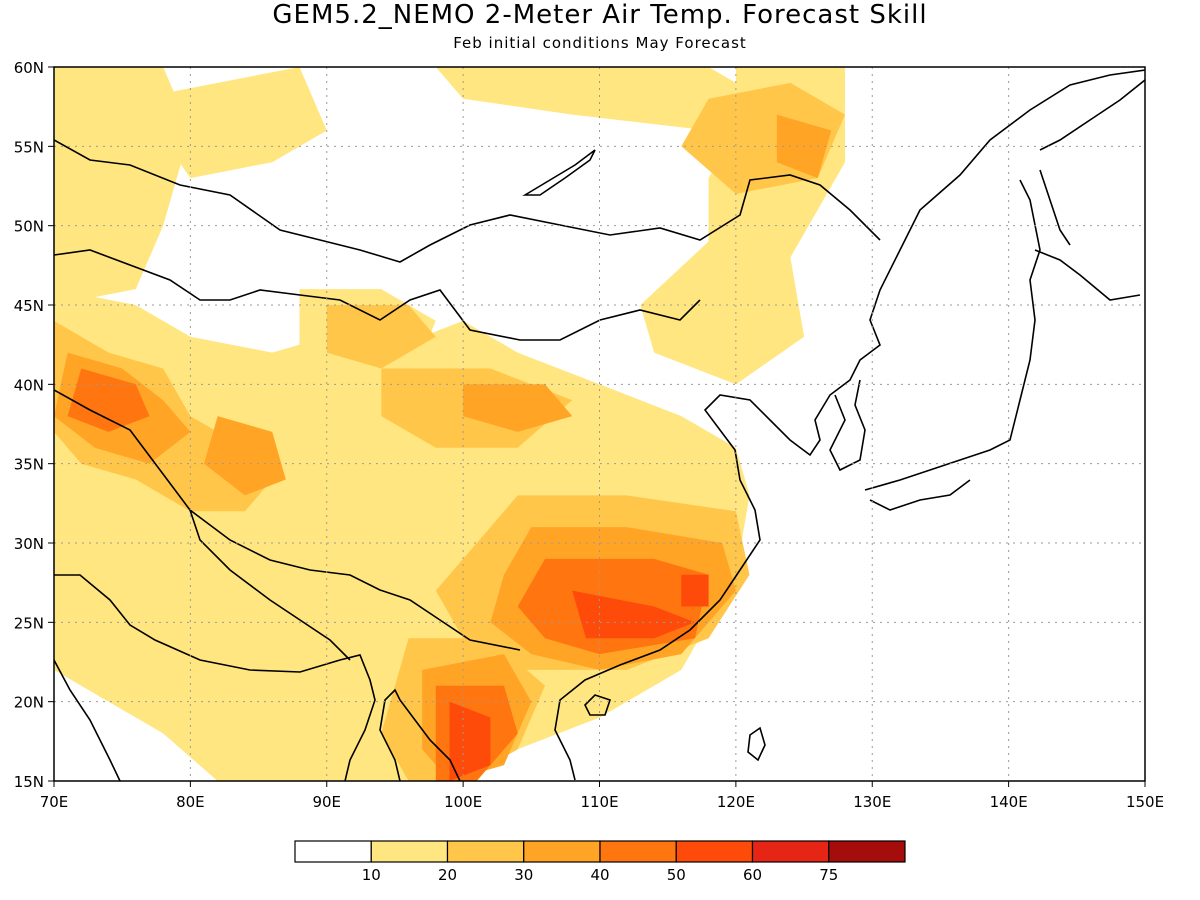 The image size is (1200, 900). I want to click on colorbar-label: 75, so click(828, 875).